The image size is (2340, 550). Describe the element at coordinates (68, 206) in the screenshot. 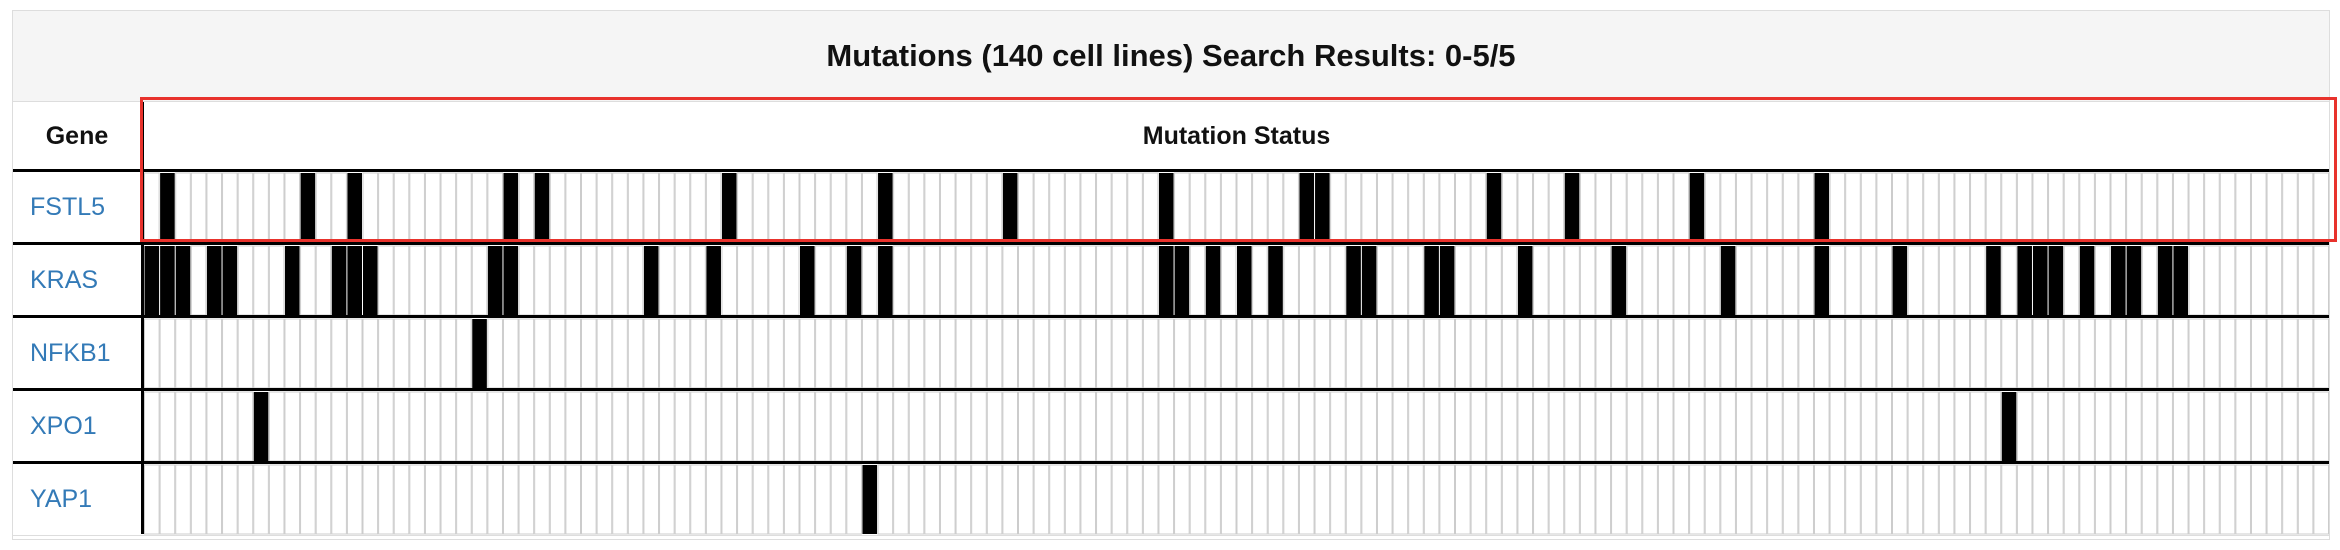

I see `gene-link-fstl5: FSTL5` at that location.